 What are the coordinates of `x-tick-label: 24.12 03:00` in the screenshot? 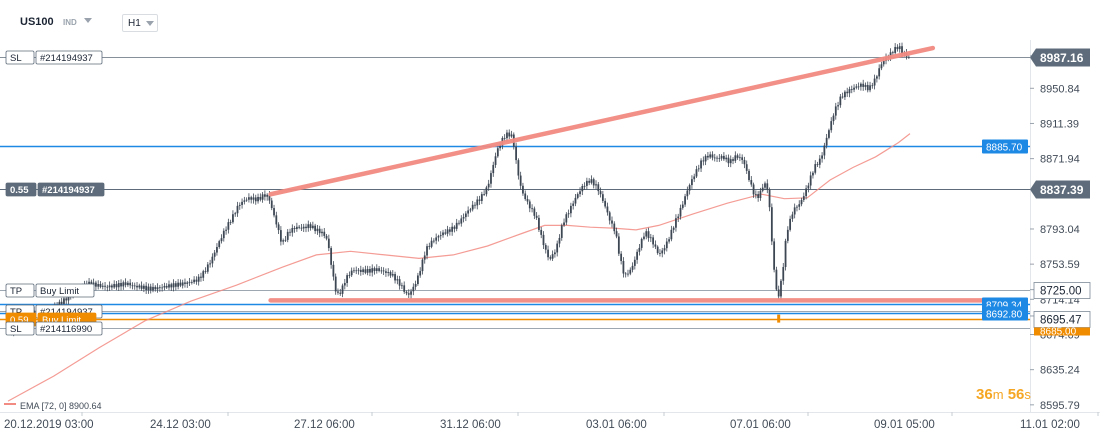 It's located at (180, 425).